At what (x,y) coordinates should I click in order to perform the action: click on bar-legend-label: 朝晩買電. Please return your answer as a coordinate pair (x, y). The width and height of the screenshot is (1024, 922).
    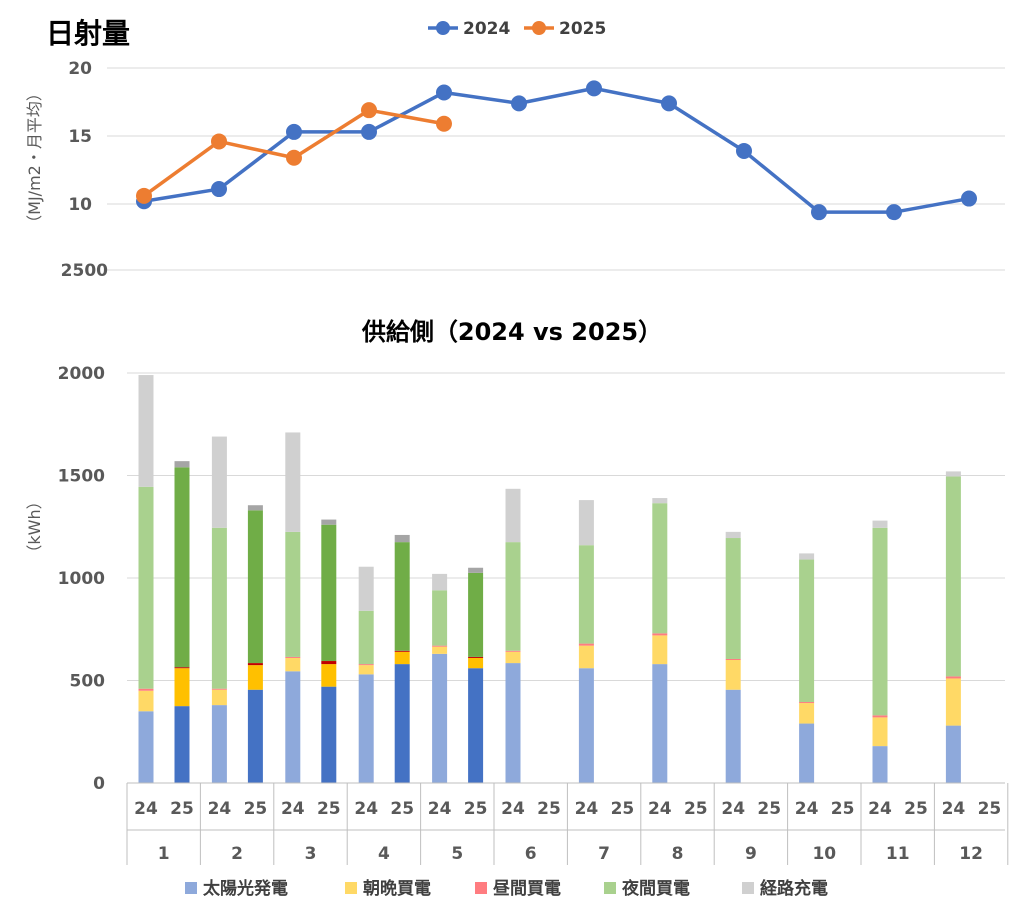
    Looking at the image, I should click on (397, 888).